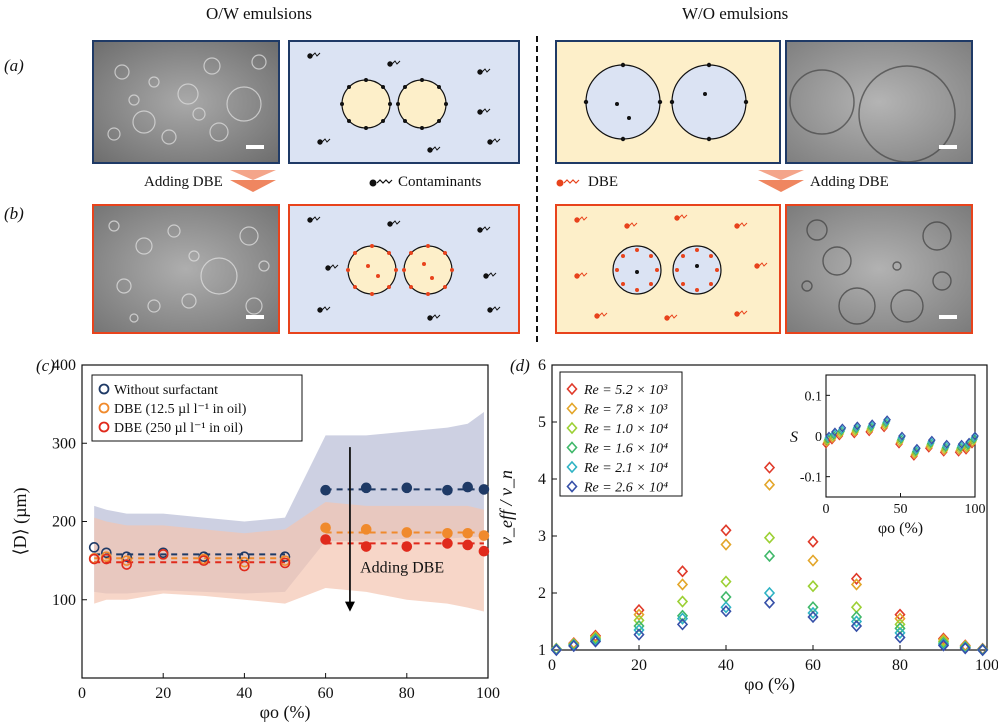 The image size is (998, 722). What do you see at coordinates (542, 422) in the screenshot?
I see `y-tick-label: 5` at bounding box center [542, 422].